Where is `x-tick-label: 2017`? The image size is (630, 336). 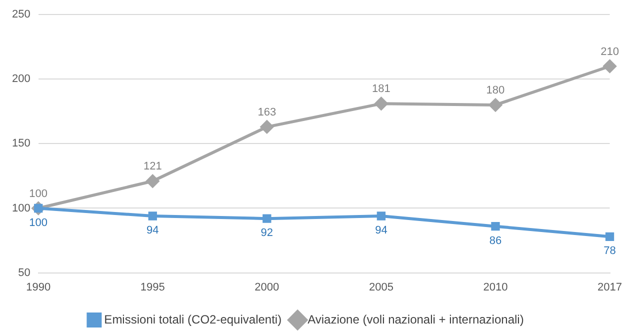
x-tick-label: 2017 is located at coordinates (610, 287).